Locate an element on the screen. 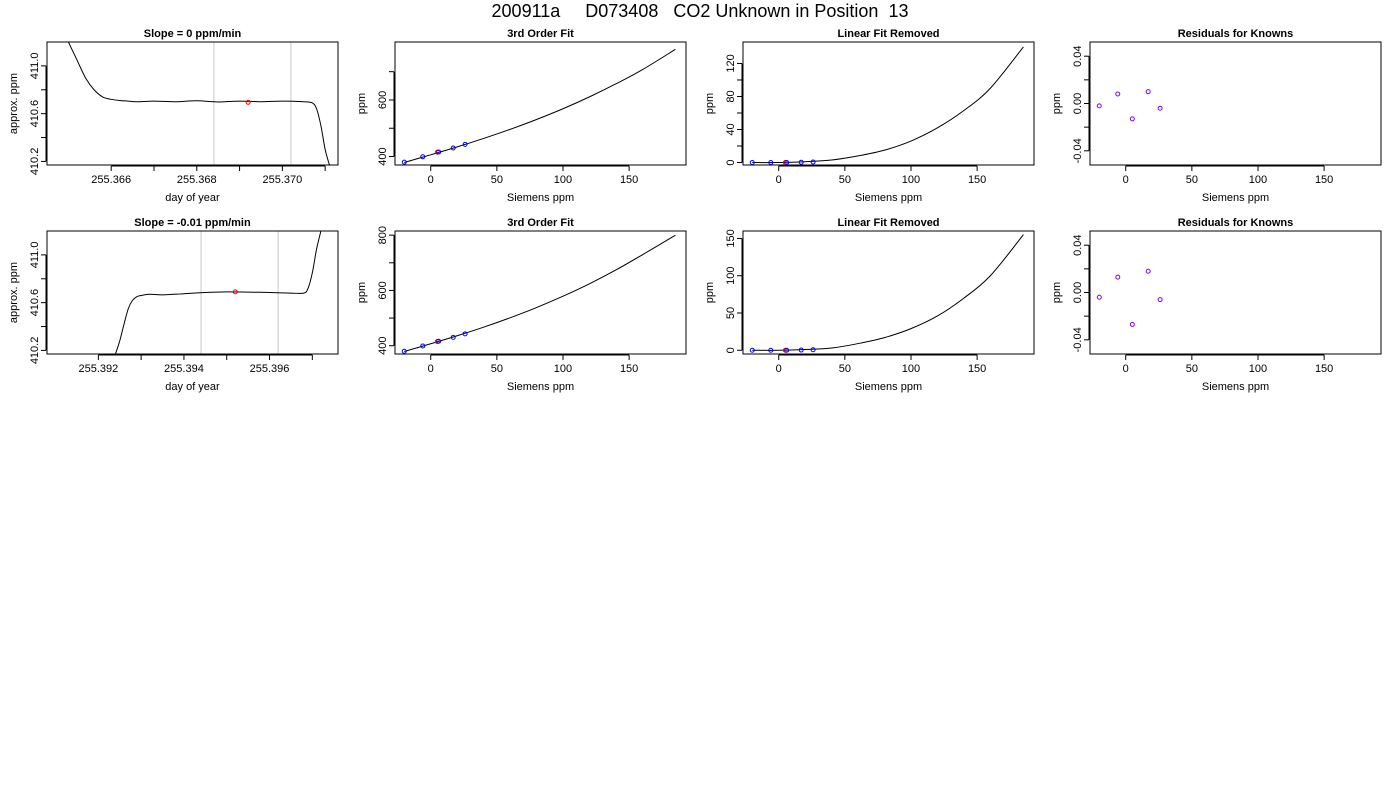 The width and height of the screenshot is (1400, 800). y-tick-label: 50 is located at coordinates (731, 313).